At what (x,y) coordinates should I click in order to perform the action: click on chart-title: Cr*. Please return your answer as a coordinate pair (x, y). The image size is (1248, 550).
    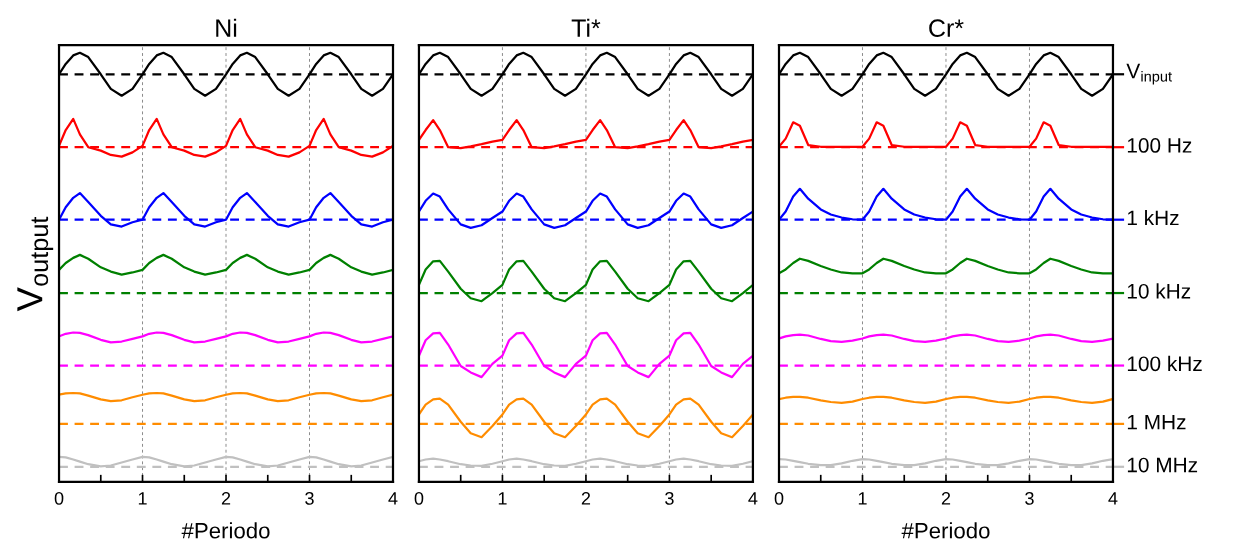
    Looking at the image, I should click on (946, 28).